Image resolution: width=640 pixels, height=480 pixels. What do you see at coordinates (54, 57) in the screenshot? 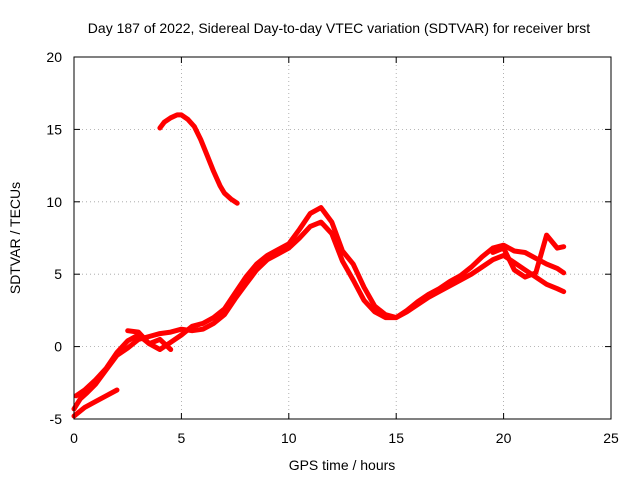
I see `y-tick-label: 20` at bounding box center [54, 57].